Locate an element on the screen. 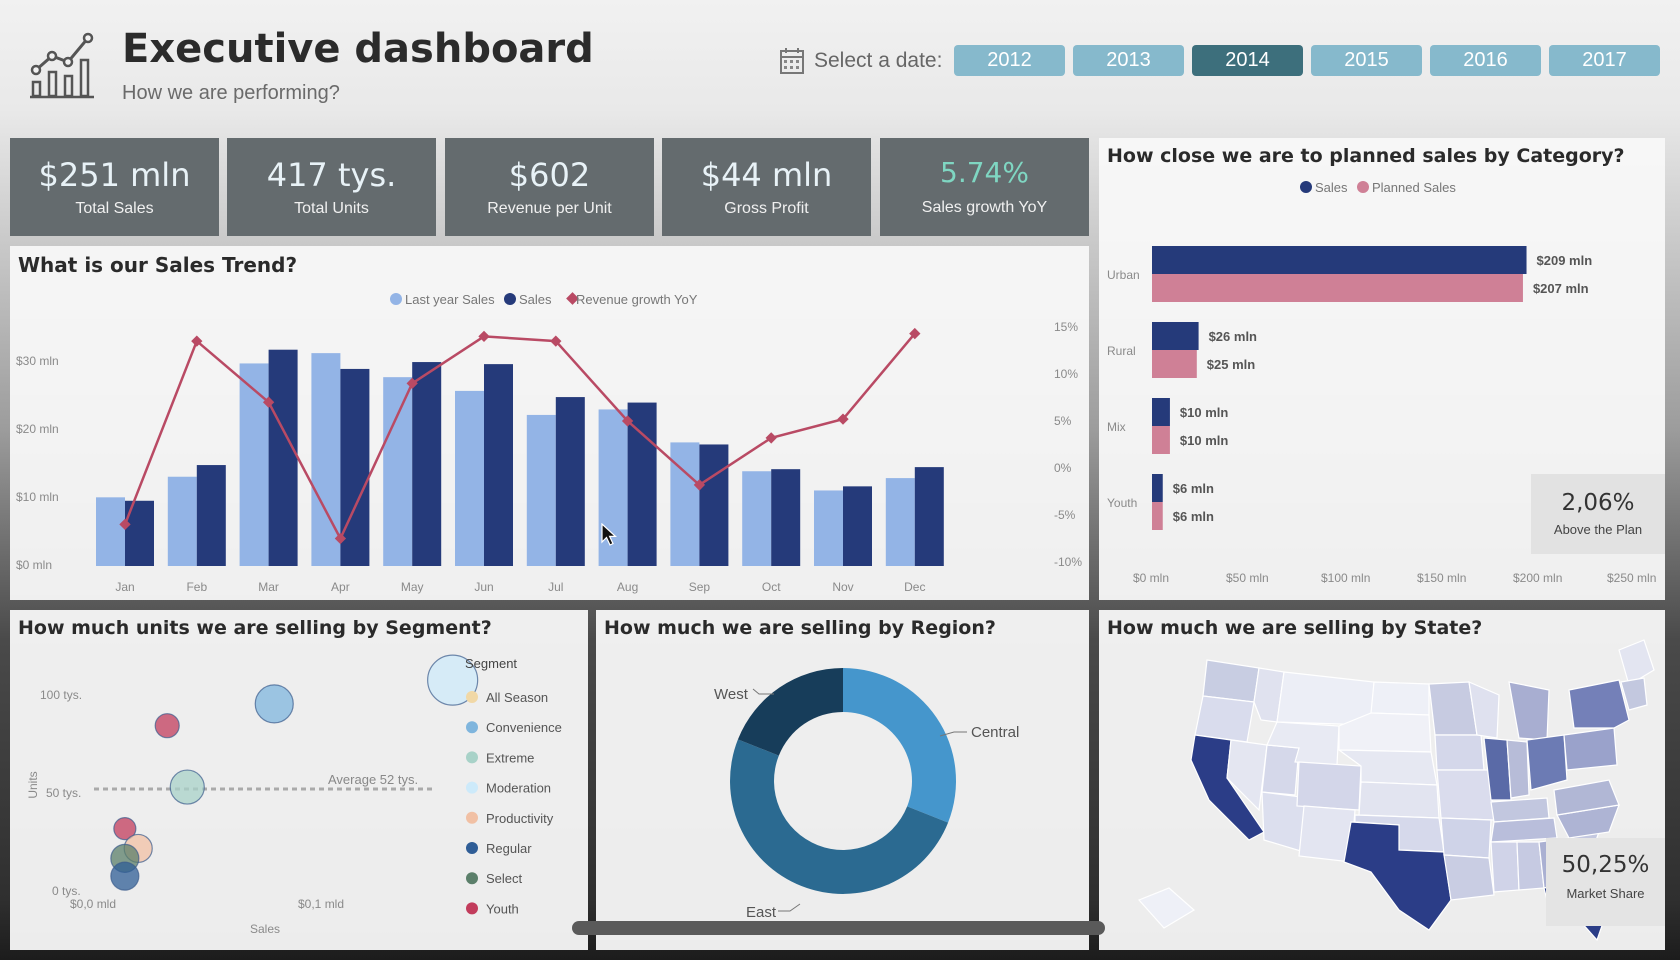 This screenshot has height=960, width=1680. state-indiana is located at coordinates (1518, 769).